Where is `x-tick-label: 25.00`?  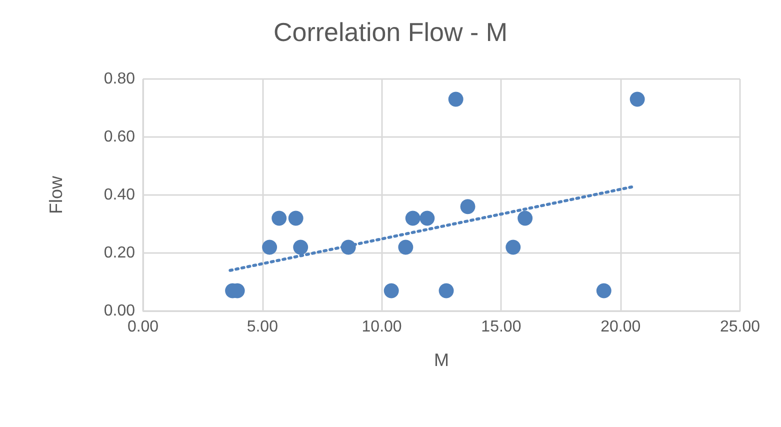 x-tick-label: 25.00 is located at coordinates (740, 327).